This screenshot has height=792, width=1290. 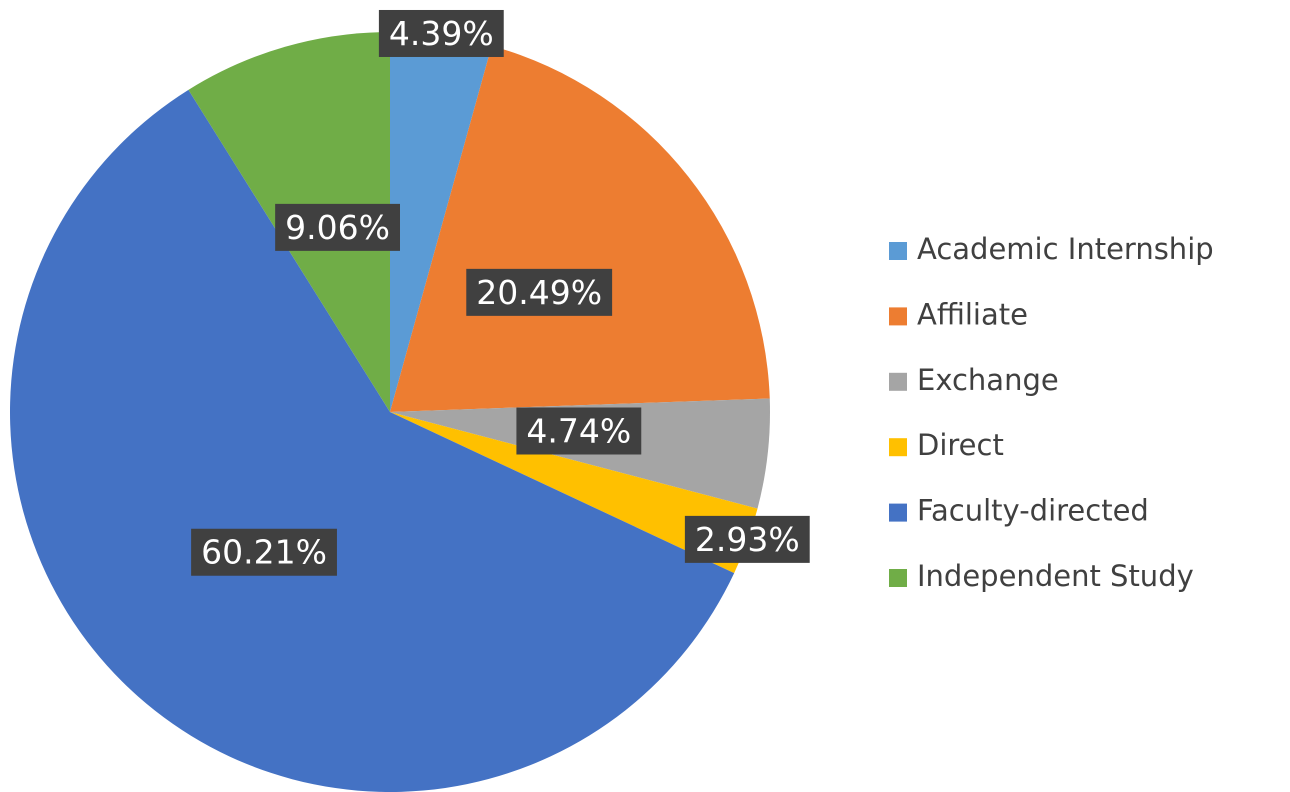 I want to click on data-label-text: 4.74%, so click(x=578, y=431).